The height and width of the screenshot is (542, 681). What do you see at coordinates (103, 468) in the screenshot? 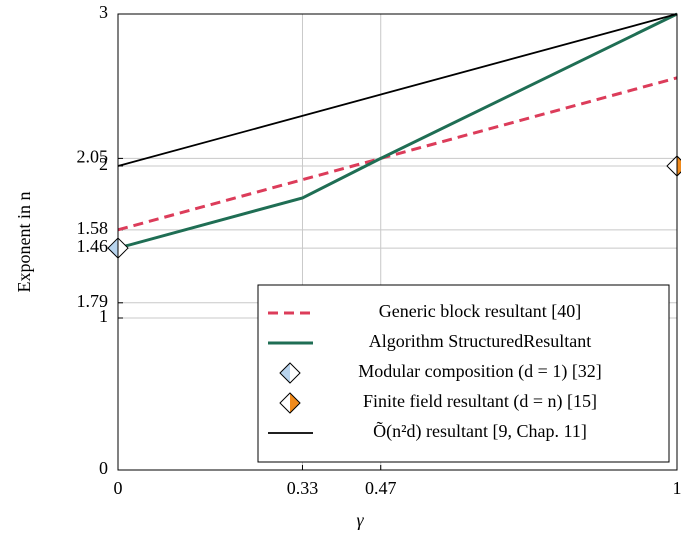
I see `y-tick-label: 0` at bounding box center [103, 468].